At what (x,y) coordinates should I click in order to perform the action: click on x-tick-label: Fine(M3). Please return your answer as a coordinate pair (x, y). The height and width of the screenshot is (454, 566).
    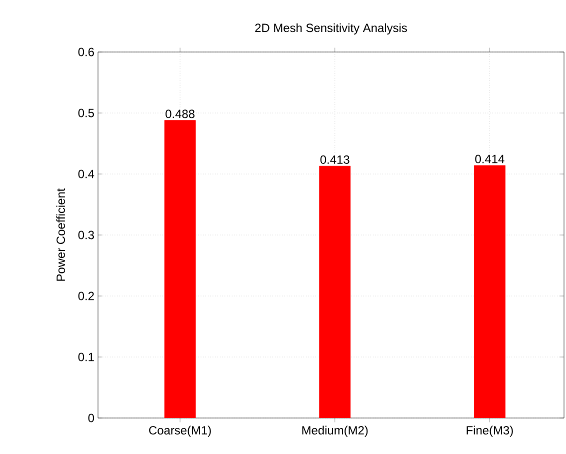
    Looking at the image, I should click on (489, 431).